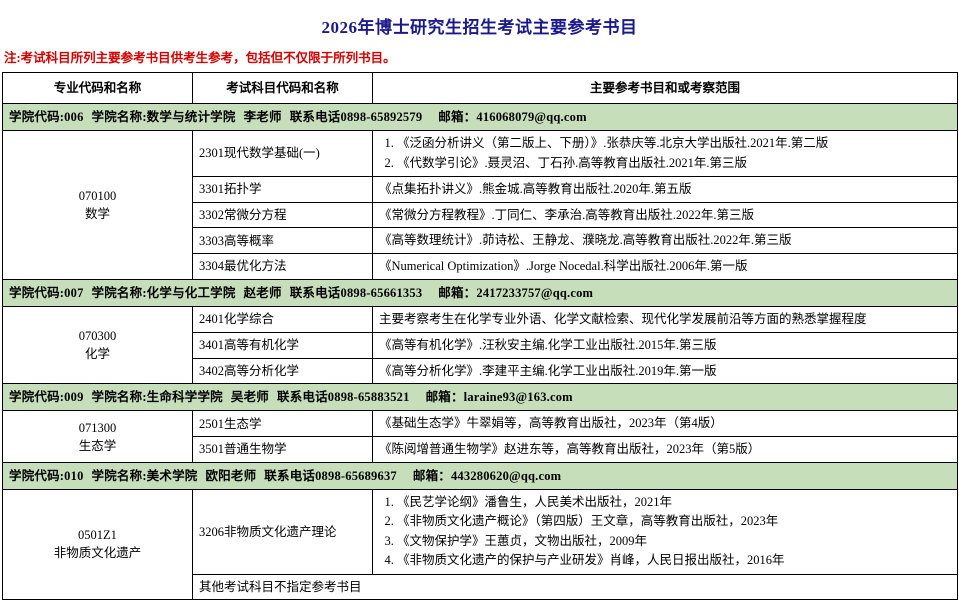 The image size is (959, 600). Describe the element at coordinates (623, 319) in the screenshot. I see `book-entry: 主要考察考生在化学专业外语、化学文献检索、现代化学发展前沿等方面的熟悉掌握程度` at that location.